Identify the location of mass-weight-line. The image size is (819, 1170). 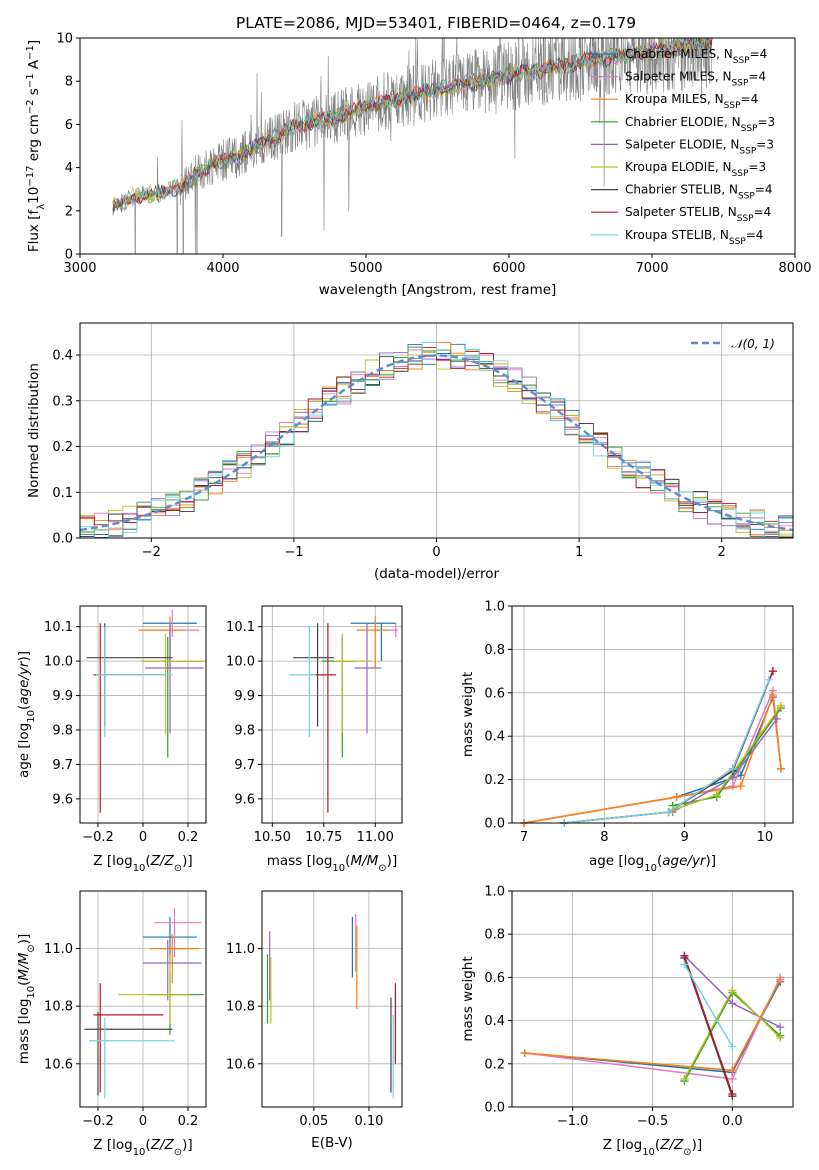
(708, 1005).